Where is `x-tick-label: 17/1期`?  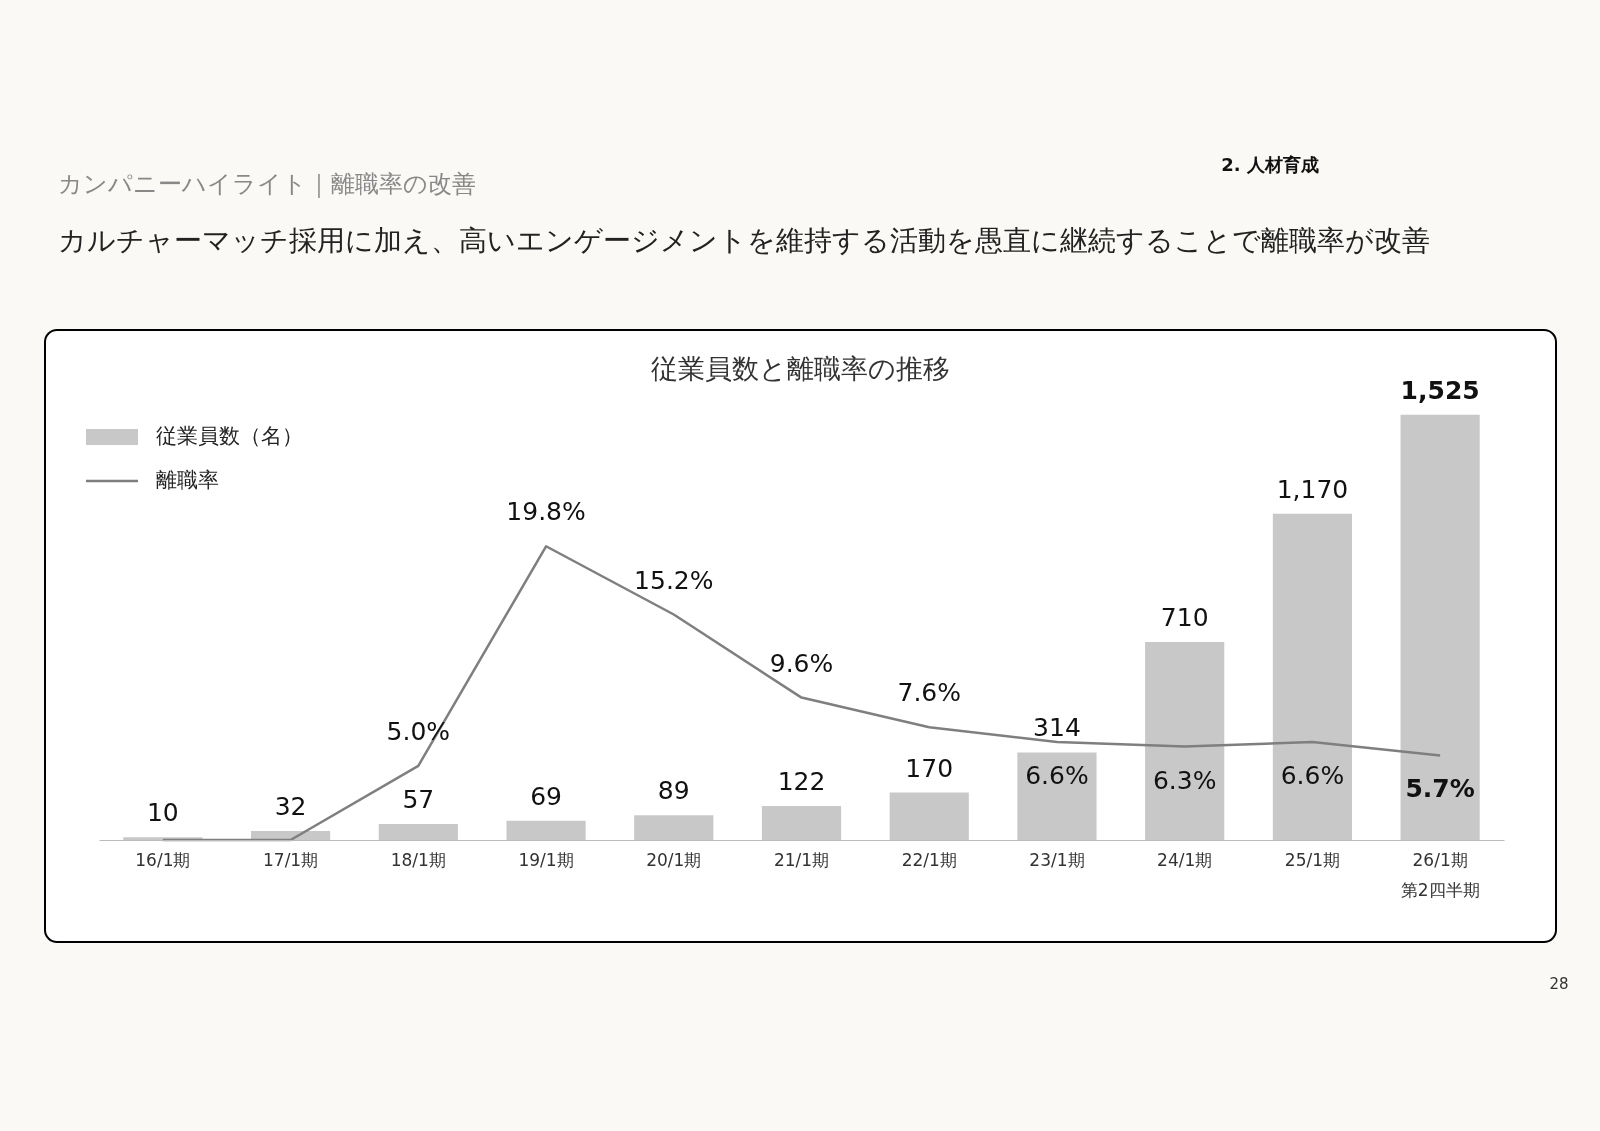
x-tick-label: 17/1期 is located at coordinates (291, 859).